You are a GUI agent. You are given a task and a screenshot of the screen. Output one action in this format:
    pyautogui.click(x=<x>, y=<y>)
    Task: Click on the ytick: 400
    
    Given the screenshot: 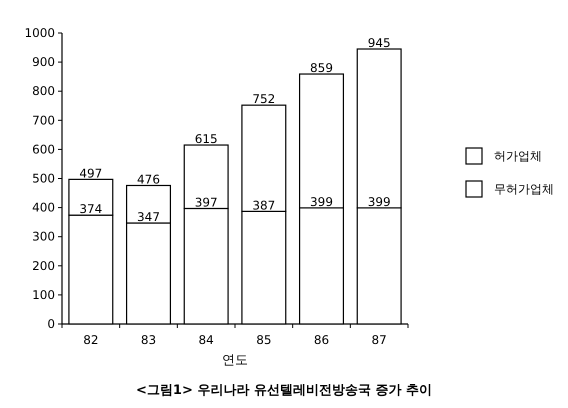 What is the action you would take?
    pyautogui.click(x=43, y=207)
    